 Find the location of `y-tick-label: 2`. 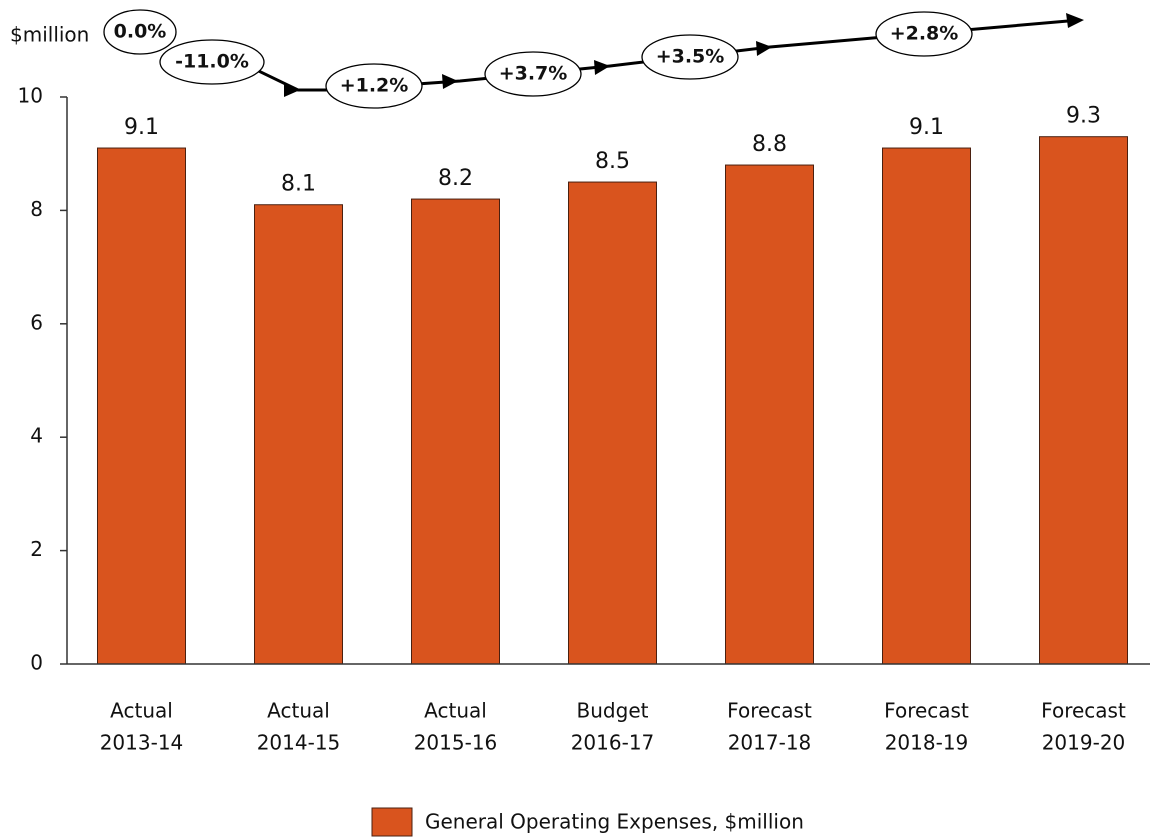

y-tick-label: 2 is located at coordinates (36, 549).